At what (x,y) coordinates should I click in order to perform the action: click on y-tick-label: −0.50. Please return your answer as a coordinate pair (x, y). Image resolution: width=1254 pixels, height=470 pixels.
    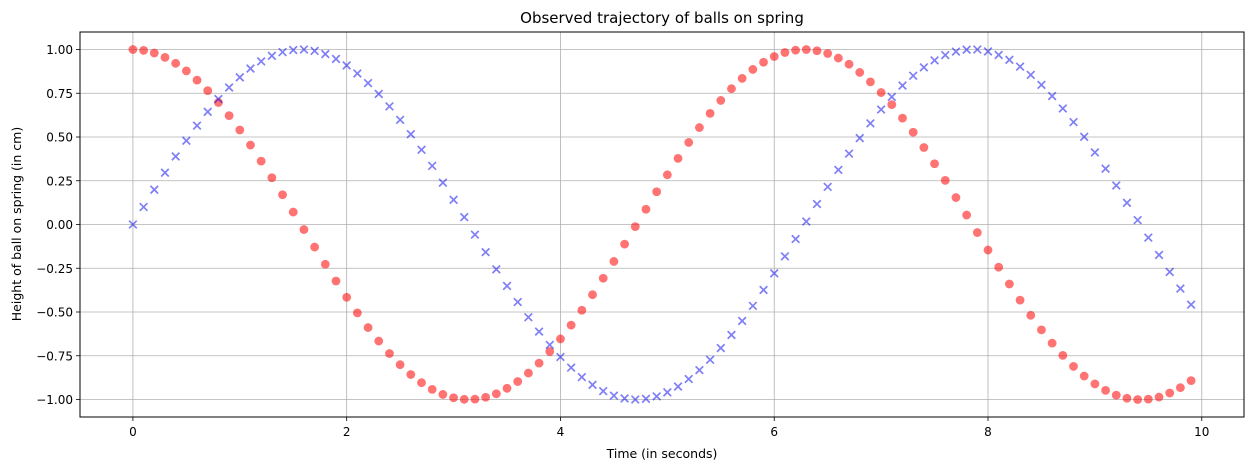
    Looking at the image, I should click on (54, 313).